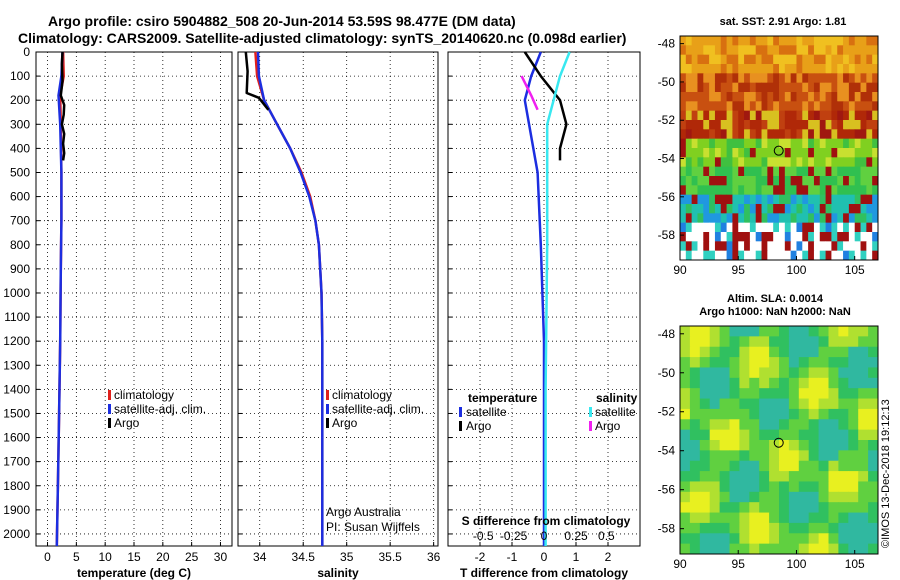 The image size is (900, 580). I want to click on y-tick-label: 200, so click(20, 100).